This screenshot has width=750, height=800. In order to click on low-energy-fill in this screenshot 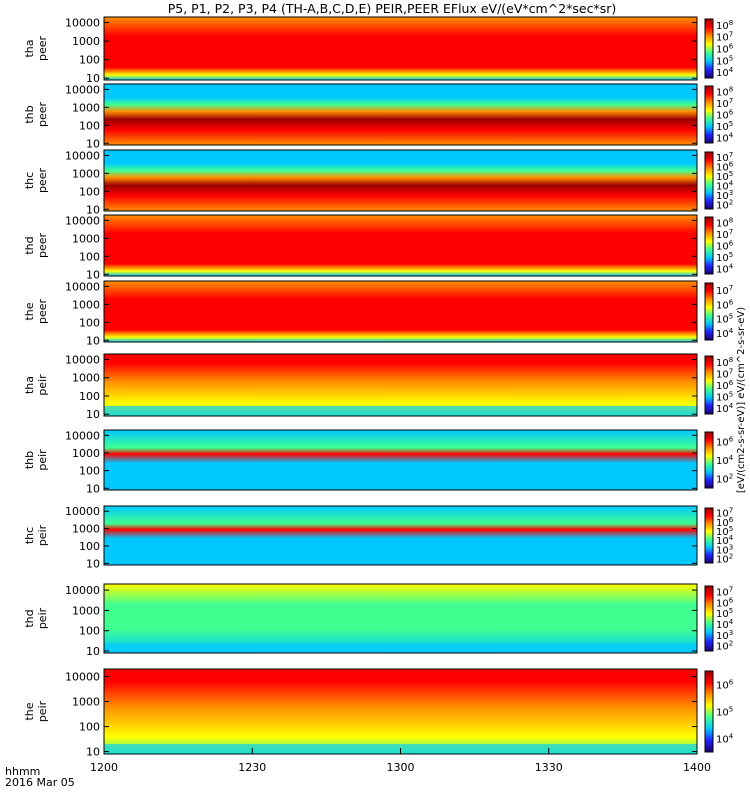, I will do `click(400, 411)`.